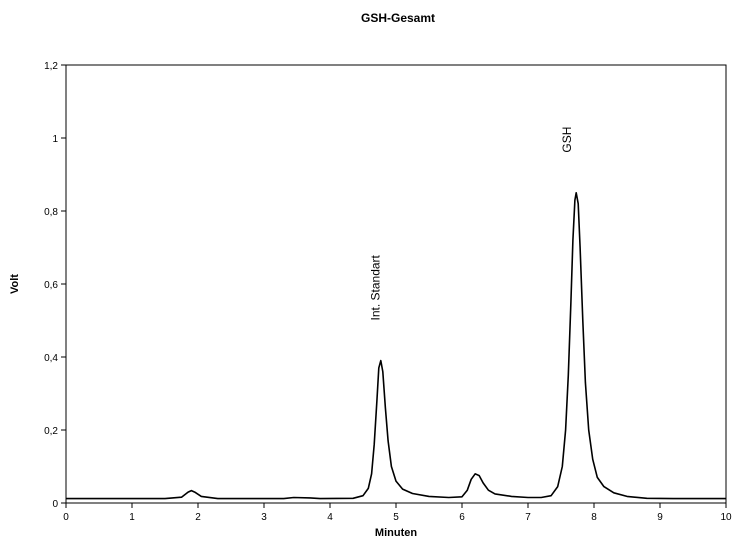  I want to click on y-tick-label-2: 0,4, so click(51, 358).